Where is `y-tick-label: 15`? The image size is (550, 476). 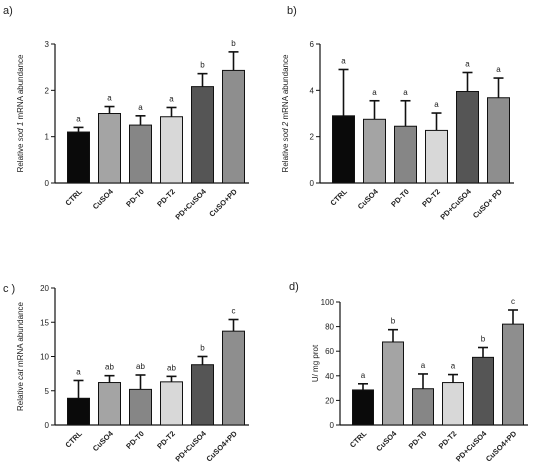
y-tick-label: 15 is located at coordinates (44, 322).